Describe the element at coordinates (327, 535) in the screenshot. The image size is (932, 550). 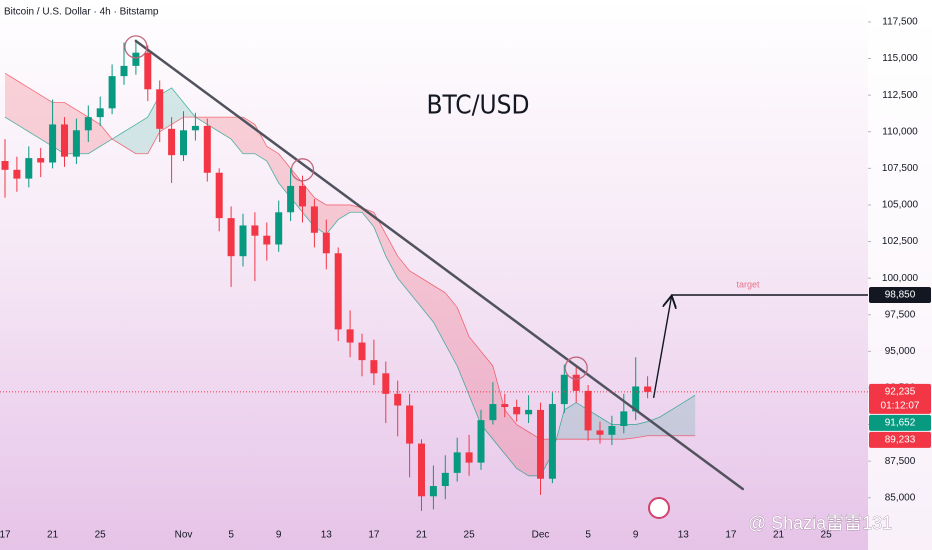
I see `x-tick-label: 13` at that location.